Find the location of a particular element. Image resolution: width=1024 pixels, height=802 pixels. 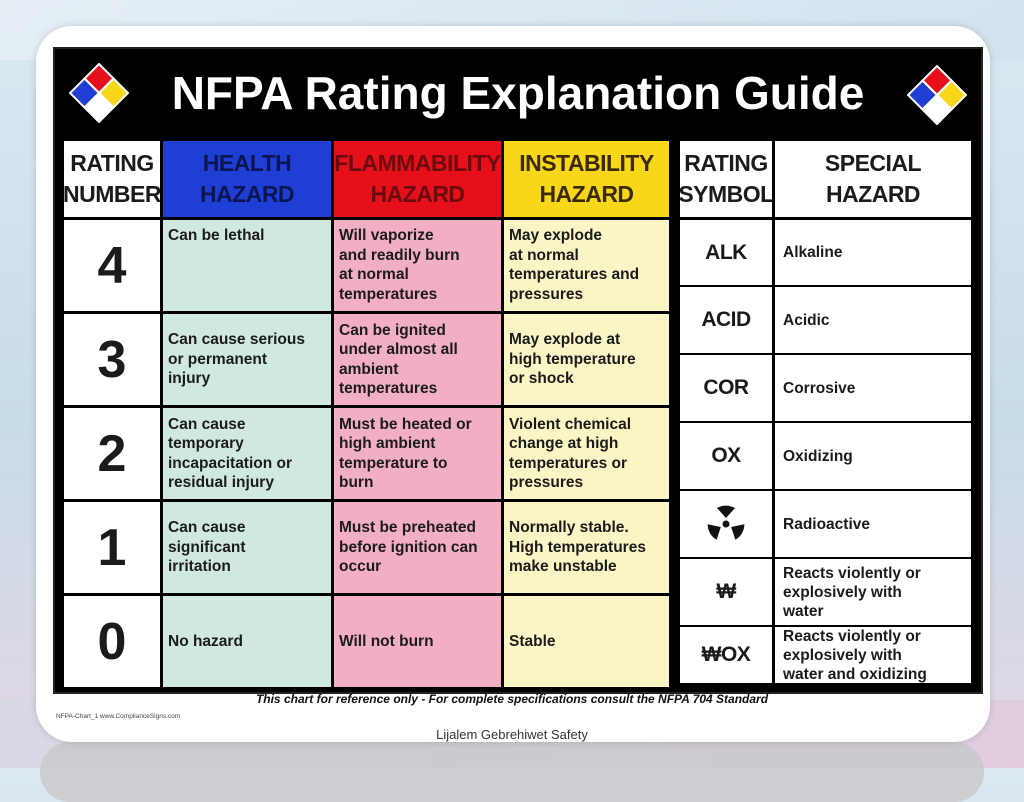

description-line: burn is located at coordinates (356, 482).